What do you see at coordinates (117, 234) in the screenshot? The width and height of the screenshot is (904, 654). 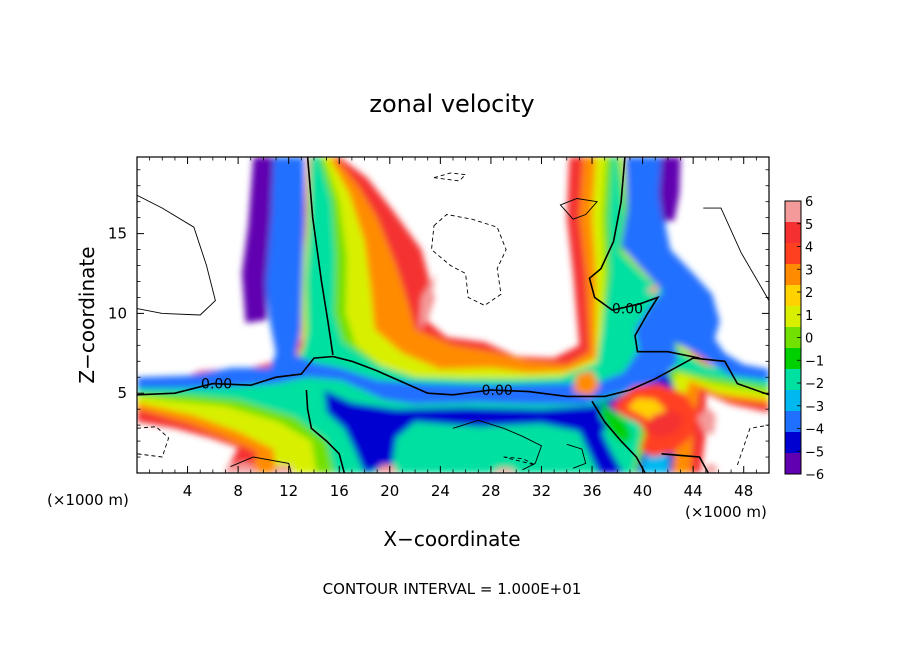 I see `y-tick-label: 15` at bounding box center [117, 234].